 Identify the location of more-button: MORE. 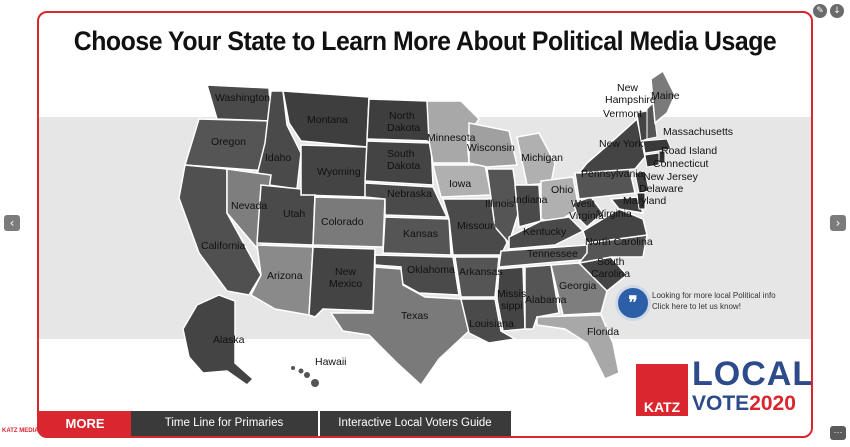
(85, 423).